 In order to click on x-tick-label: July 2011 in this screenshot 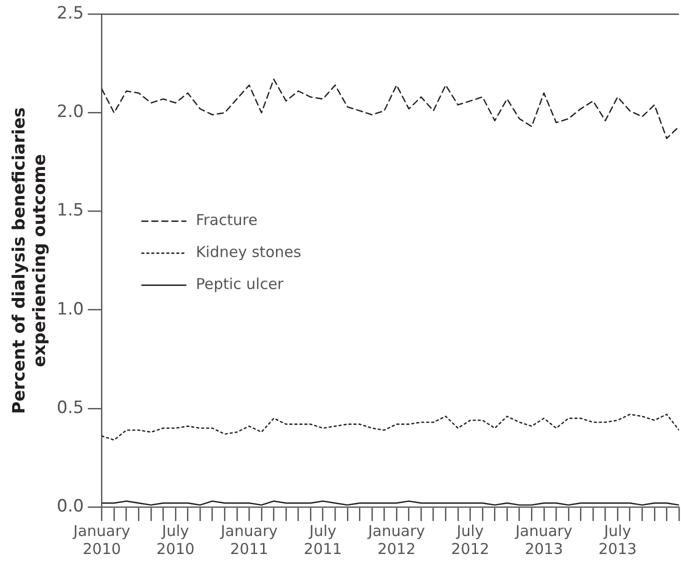, I will do `click(323, 540)`.